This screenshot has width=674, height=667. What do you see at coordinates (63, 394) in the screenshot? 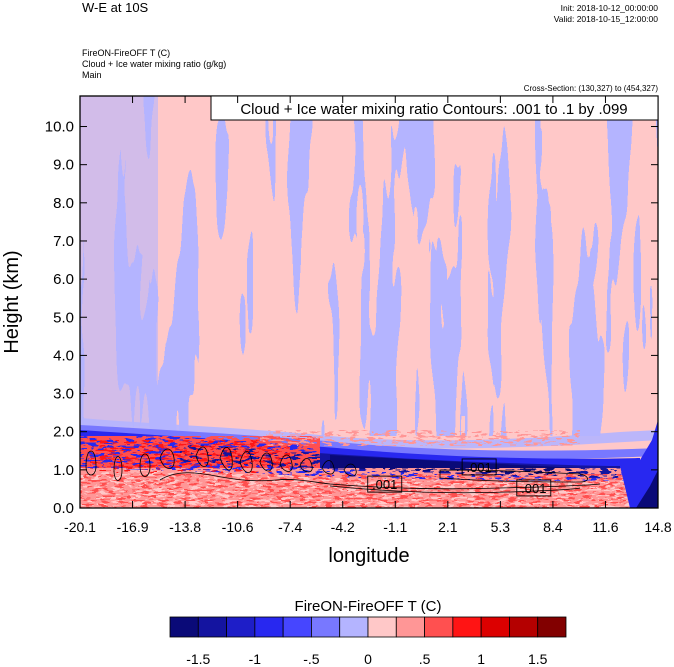
I see `y-tick-label-3: 3.0` at bounding box center [63, 394].